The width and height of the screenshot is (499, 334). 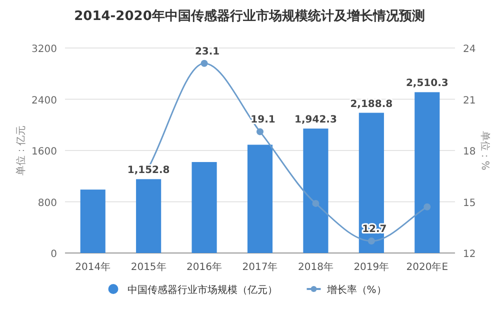 I want to click on legend-label: 增长率（%）, so click(x=356, y=290).